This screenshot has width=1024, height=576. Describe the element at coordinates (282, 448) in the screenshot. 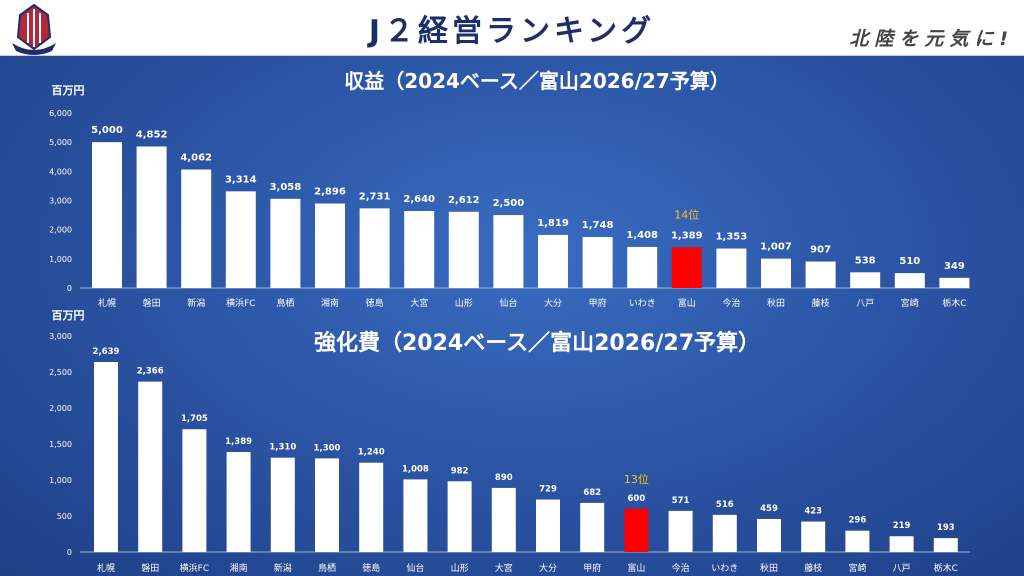

I see `data-label: 1,310` at that location.